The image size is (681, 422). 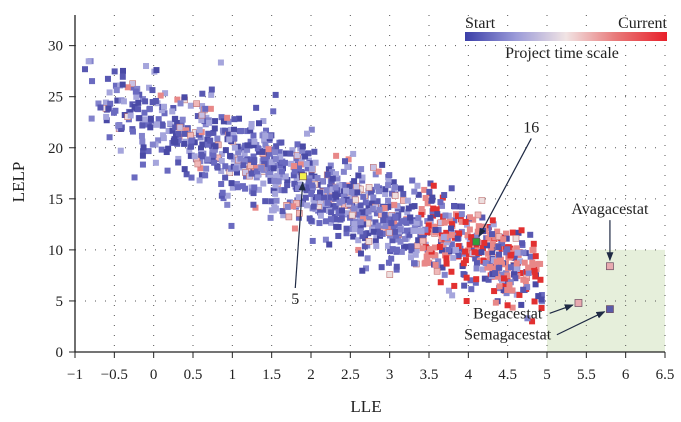 I want to click on x-tick-label: −0.5, so click(x=114, y=375).